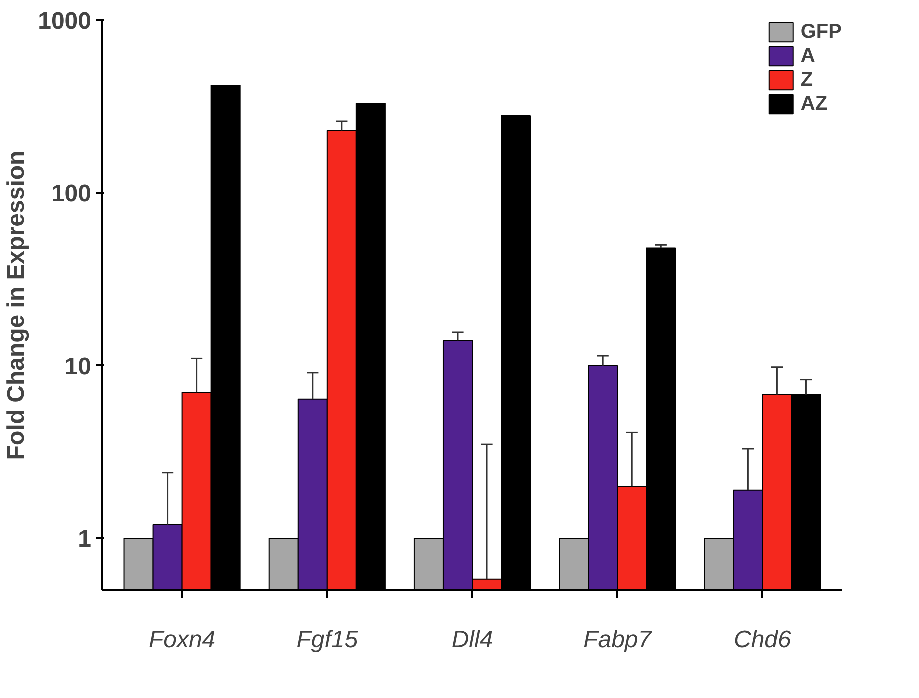 The image size is (919, 698). Describe the element at coordinates (619, 640) in the screenshot. I see `x-tick-label: Fabp7` at that location.